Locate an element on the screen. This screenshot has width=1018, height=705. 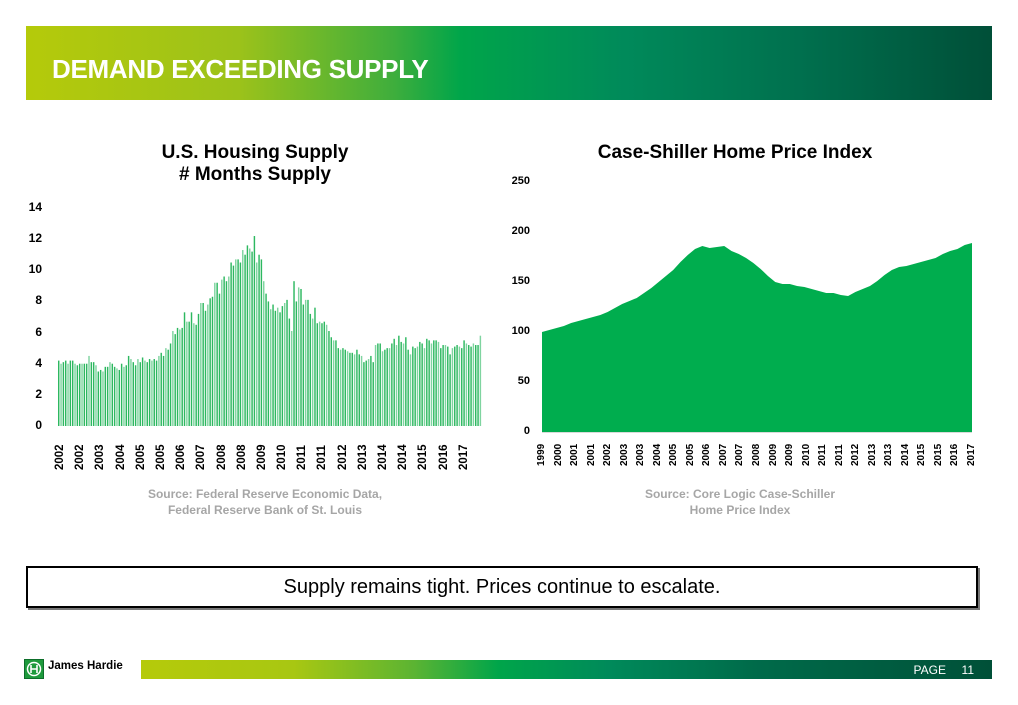
supply-source-line2: Federal Reserve Bank of St. Louis is located at coordinates (265, 510).